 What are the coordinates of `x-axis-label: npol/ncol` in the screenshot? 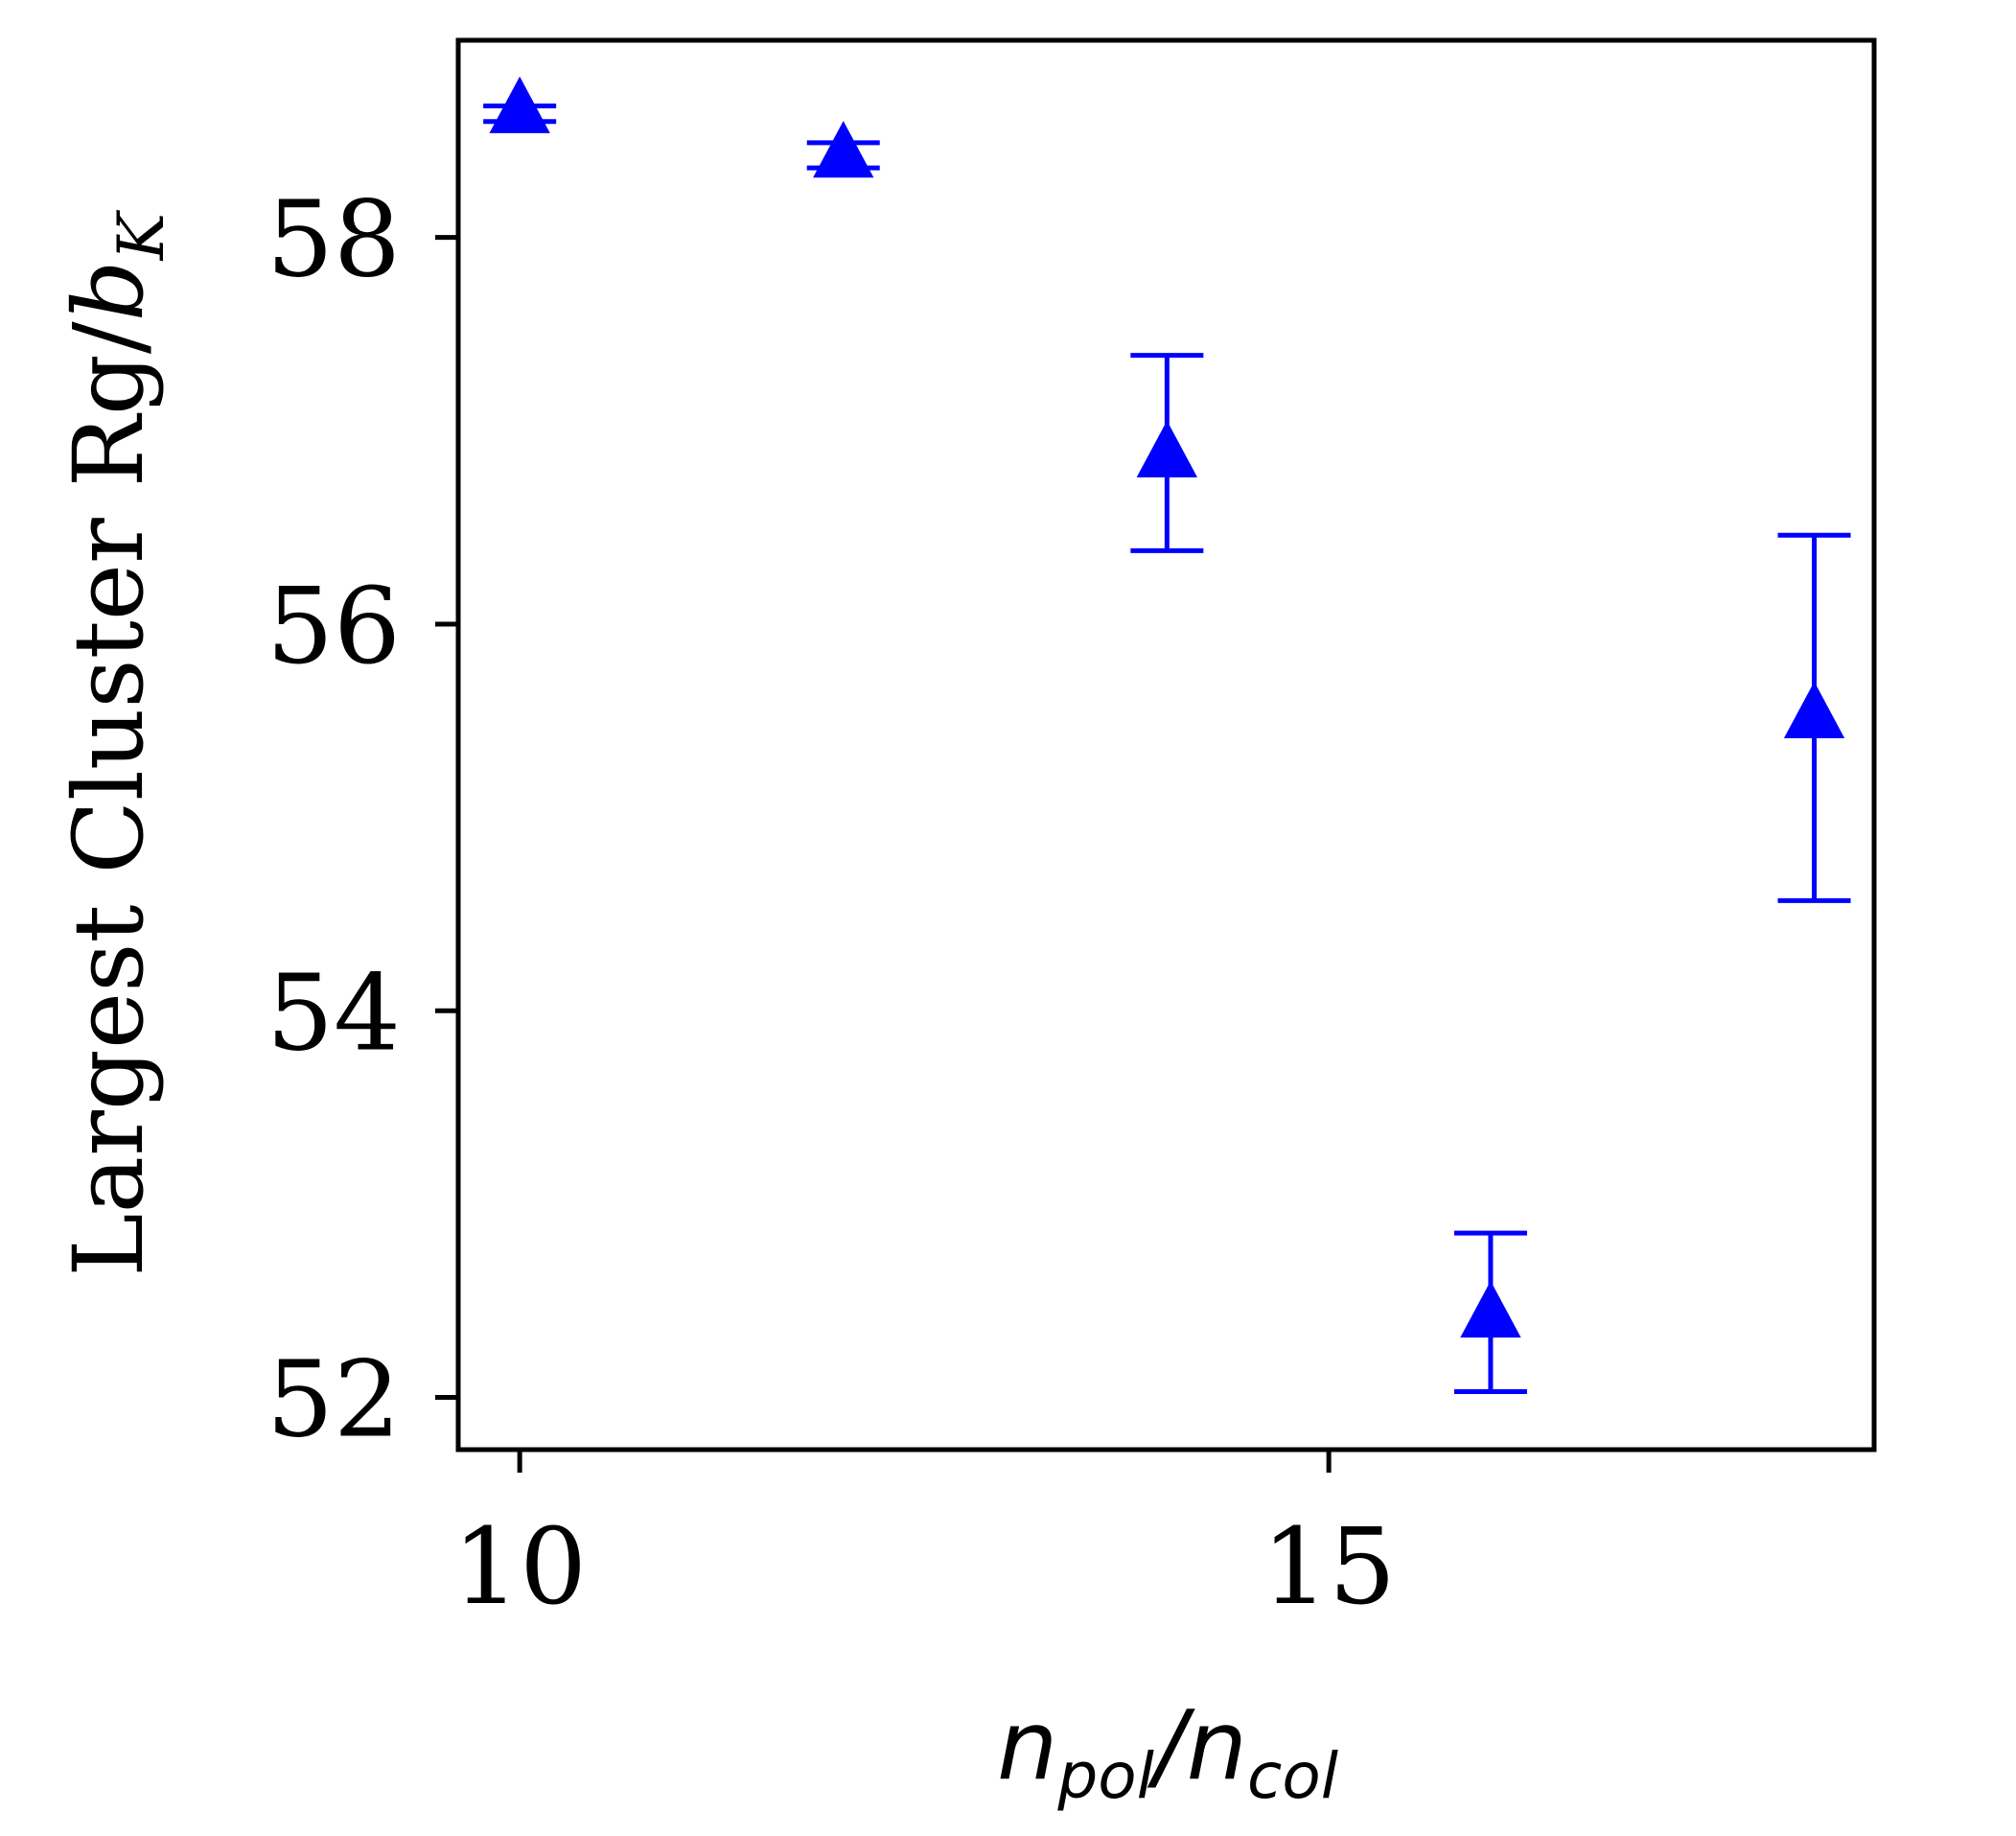 It's located at (1168, 1751).